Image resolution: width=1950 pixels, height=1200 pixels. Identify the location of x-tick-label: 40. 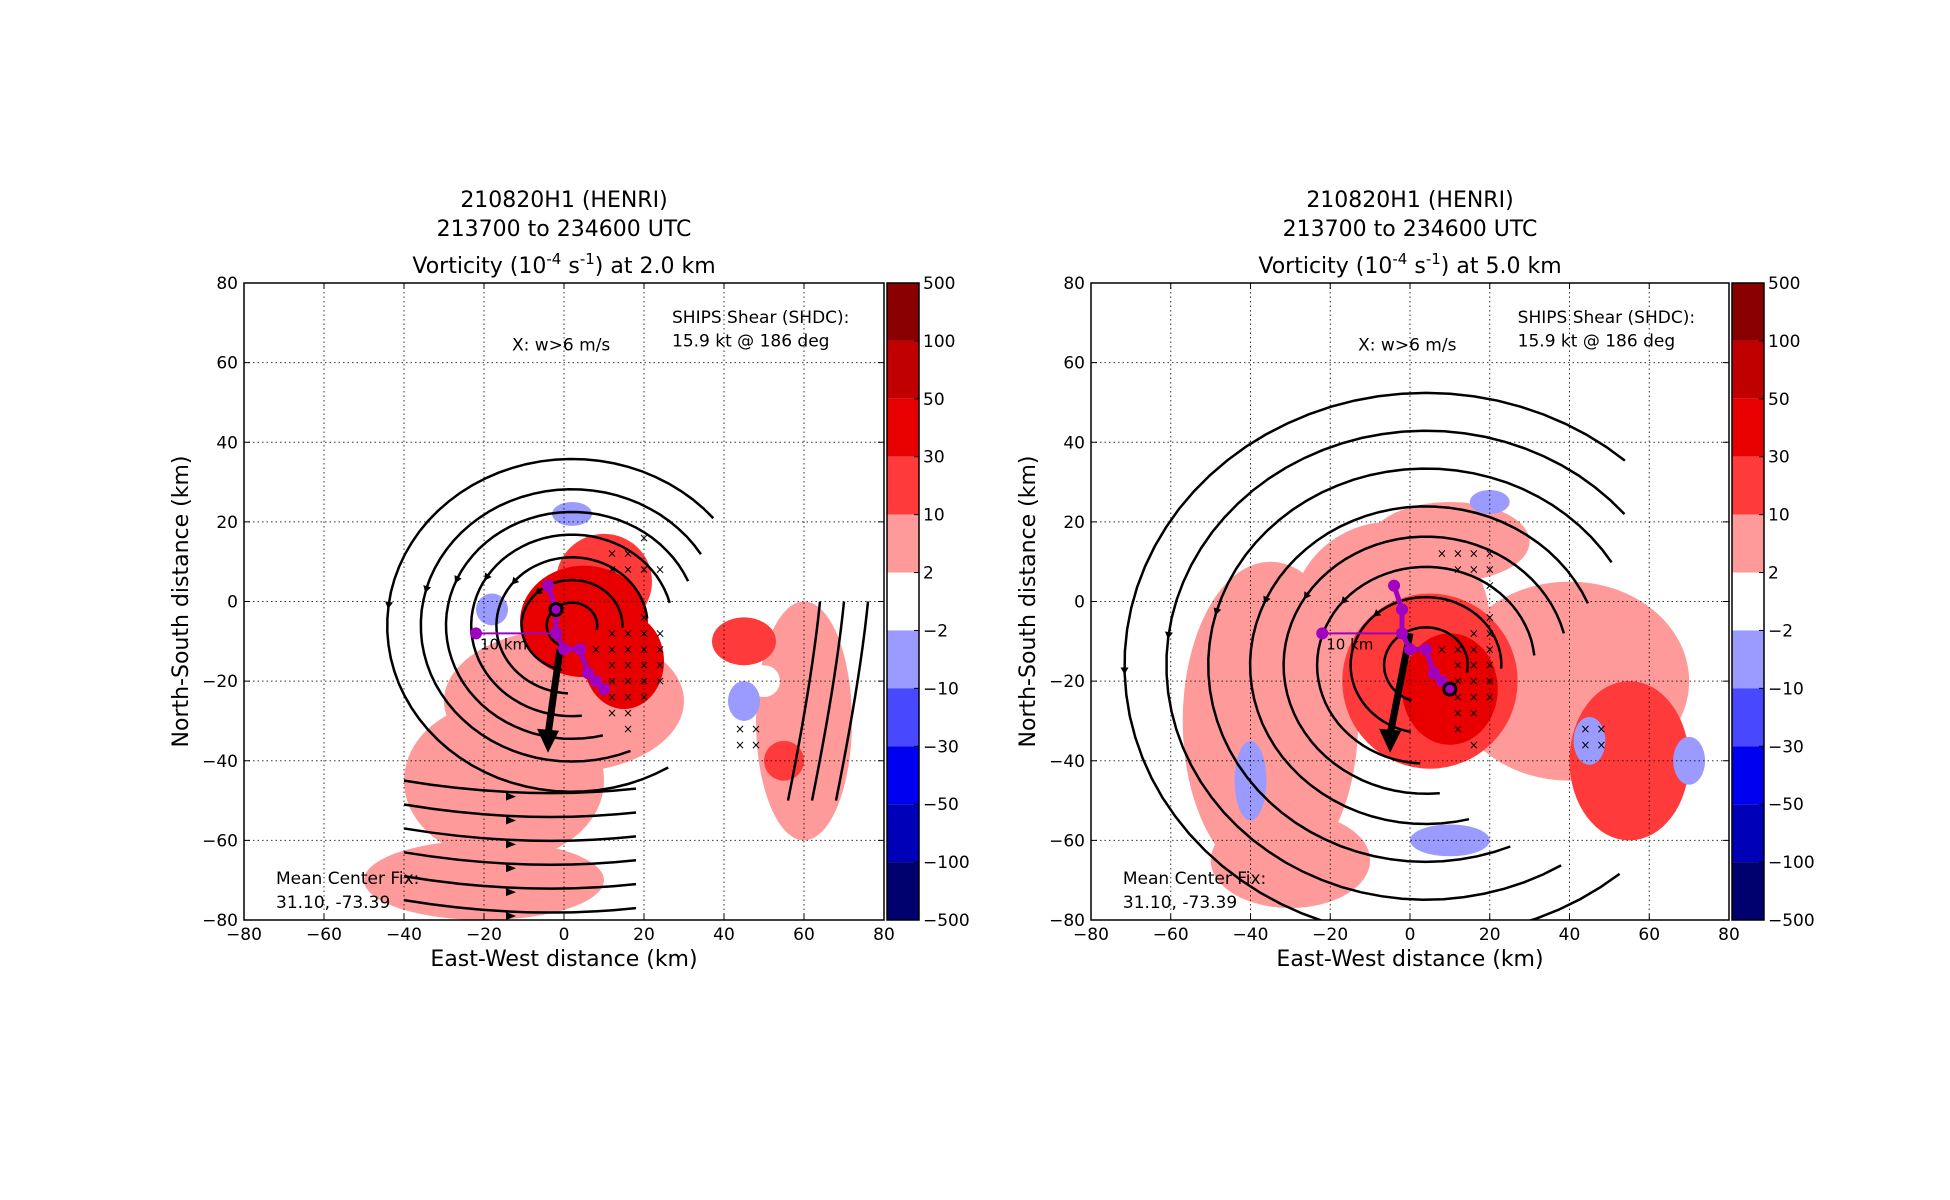
(1570, 935).